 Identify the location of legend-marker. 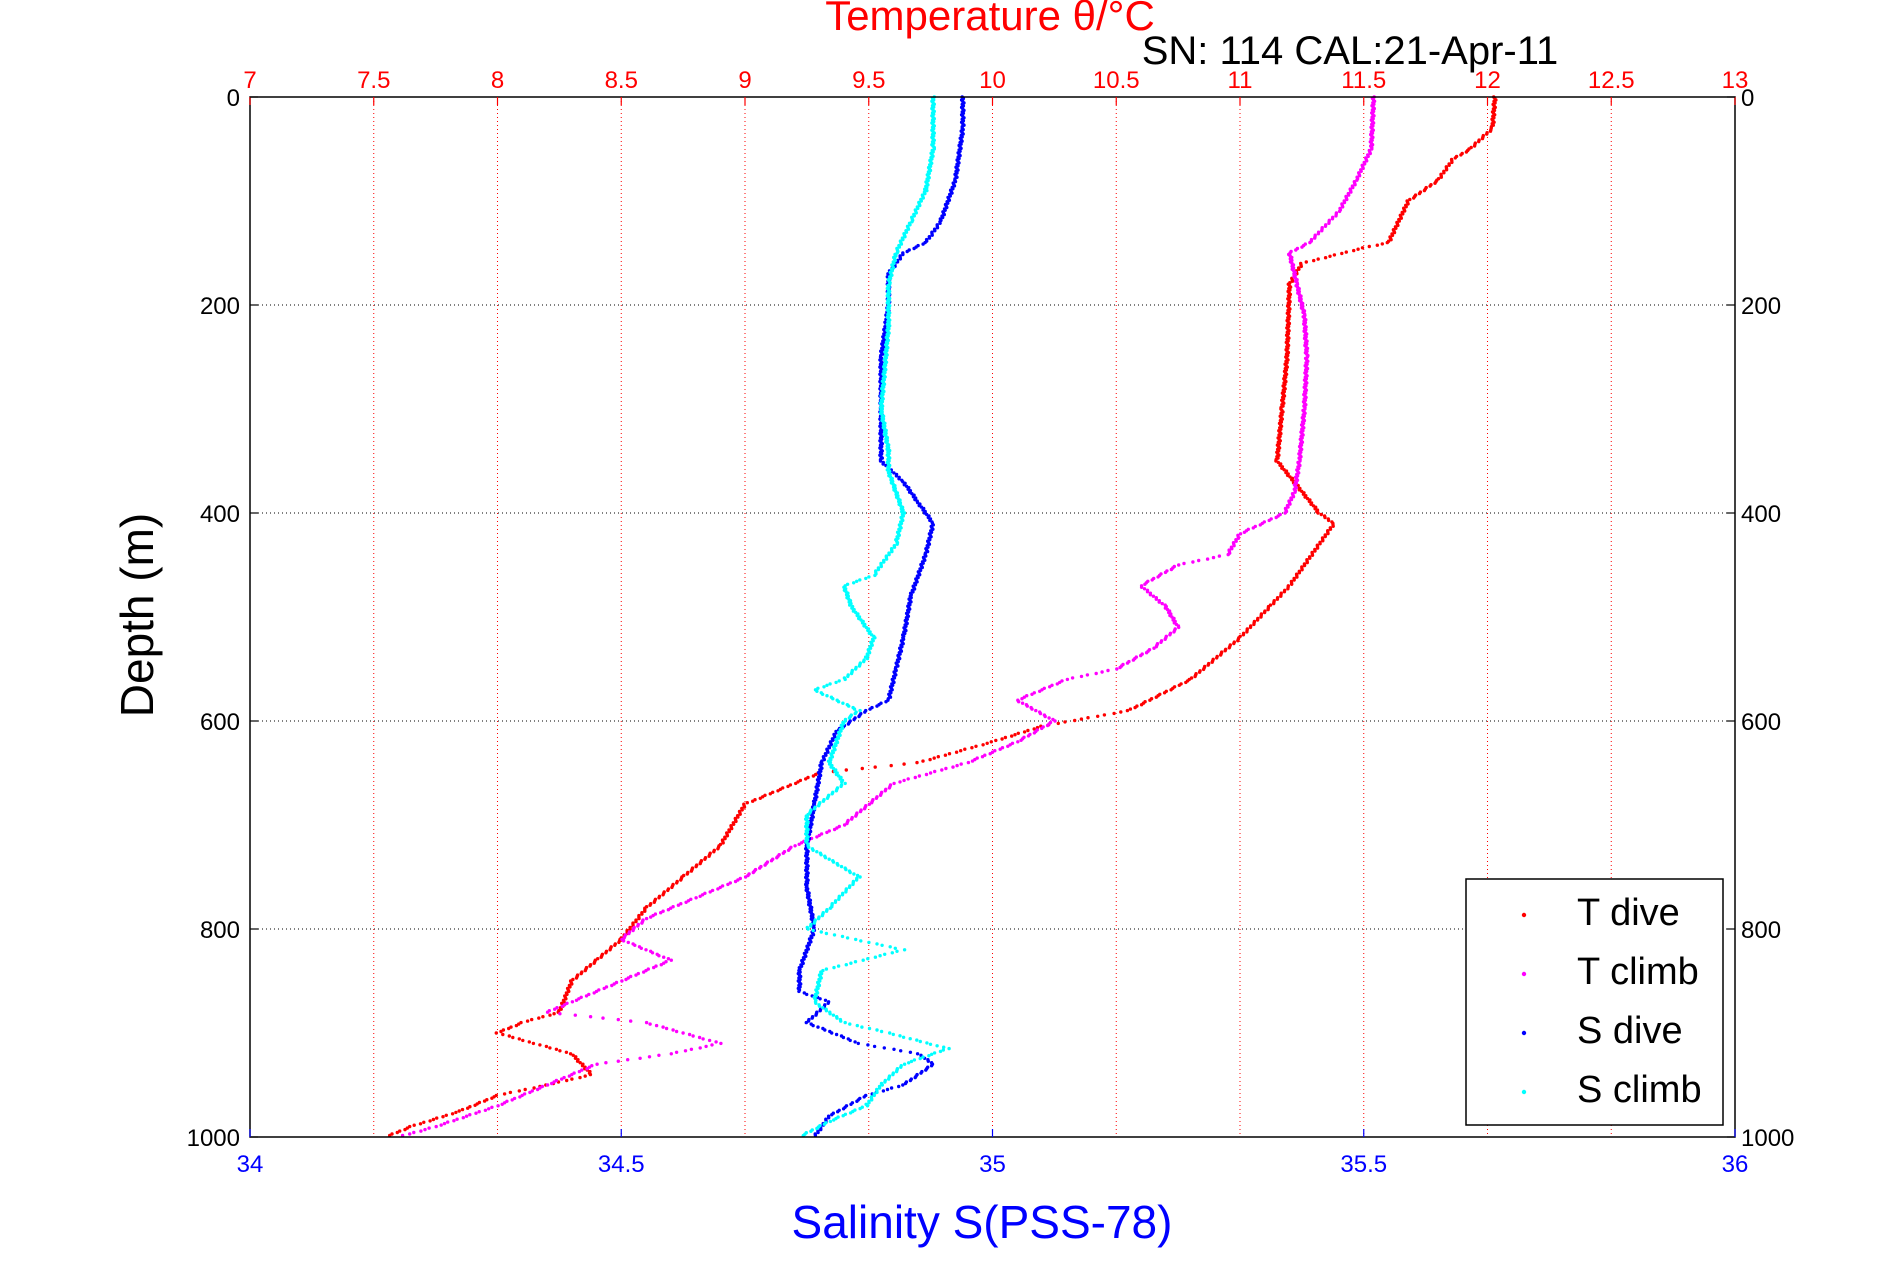
(1524, 915).